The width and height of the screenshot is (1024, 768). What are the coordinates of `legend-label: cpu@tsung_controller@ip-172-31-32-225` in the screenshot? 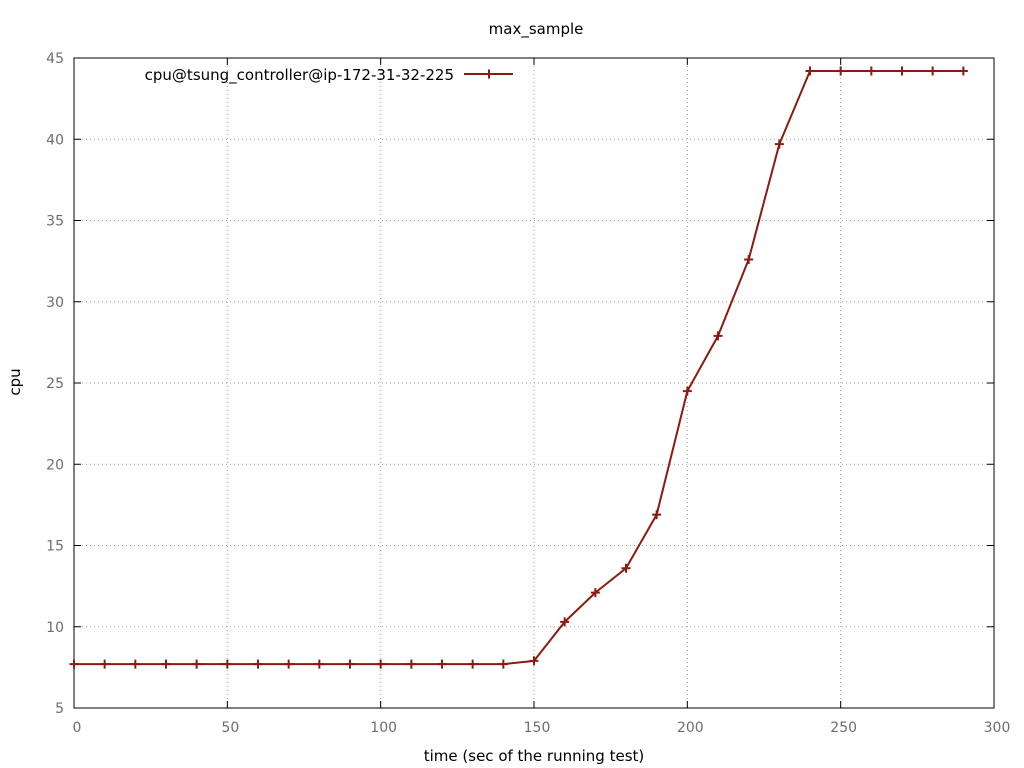 It's located at (299, 75).